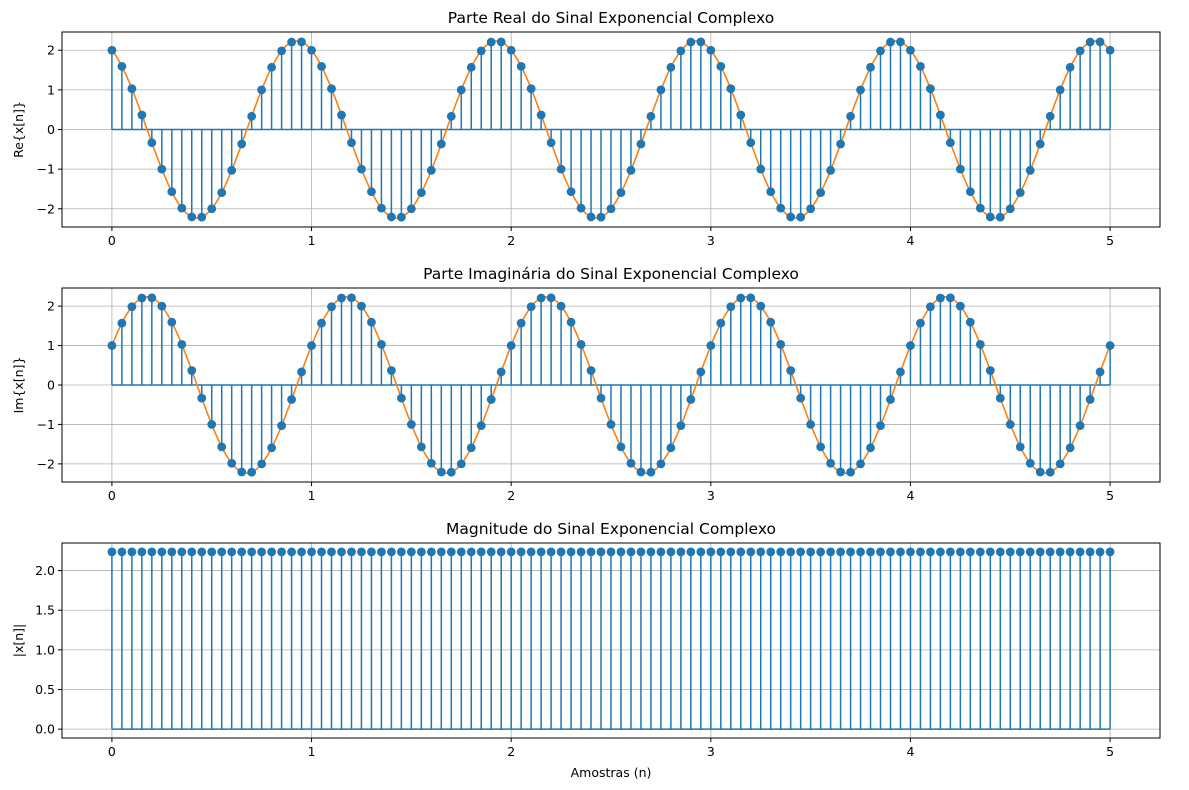 This screenshot has height=790, width=1189. What do you see at coordinates (1110, 495) in the screenshot?
I see `imag-part-xtick-label: 5` at bounding box center [1110, 495].